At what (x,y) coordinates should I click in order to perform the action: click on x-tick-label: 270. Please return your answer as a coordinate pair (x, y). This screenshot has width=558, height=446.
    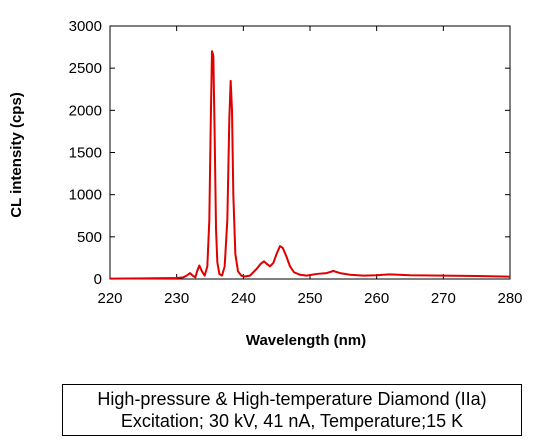
    Looking at the image, I should click on (443, 298).